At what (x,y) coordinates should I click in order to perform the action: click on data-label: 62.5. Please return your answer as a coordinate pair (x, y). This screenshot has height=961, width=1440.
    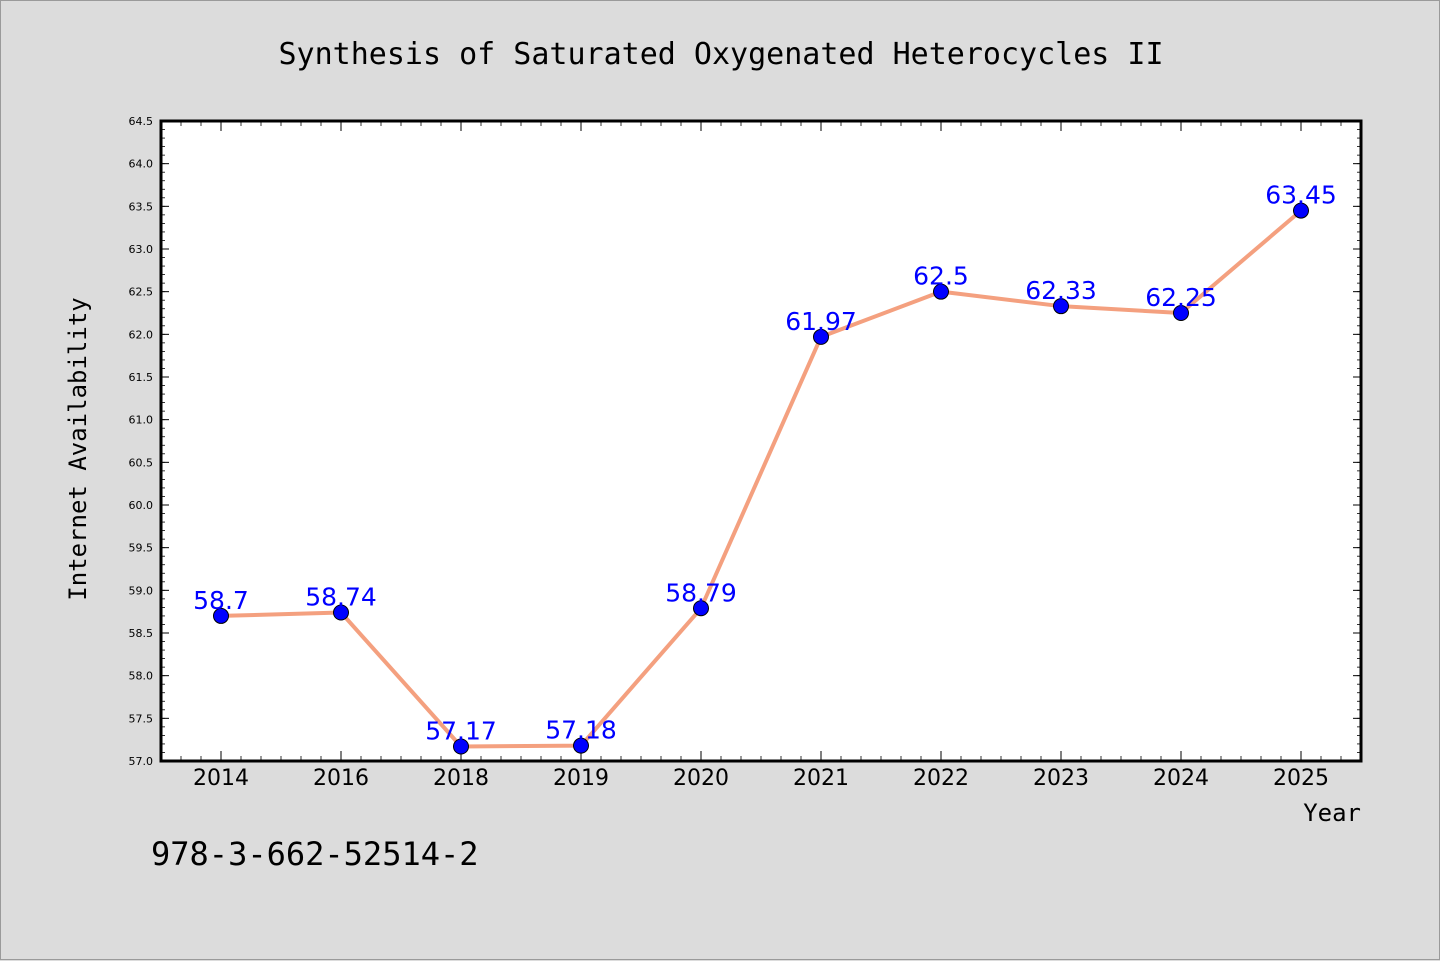
    Looking at the image, I should click on (941, 276).